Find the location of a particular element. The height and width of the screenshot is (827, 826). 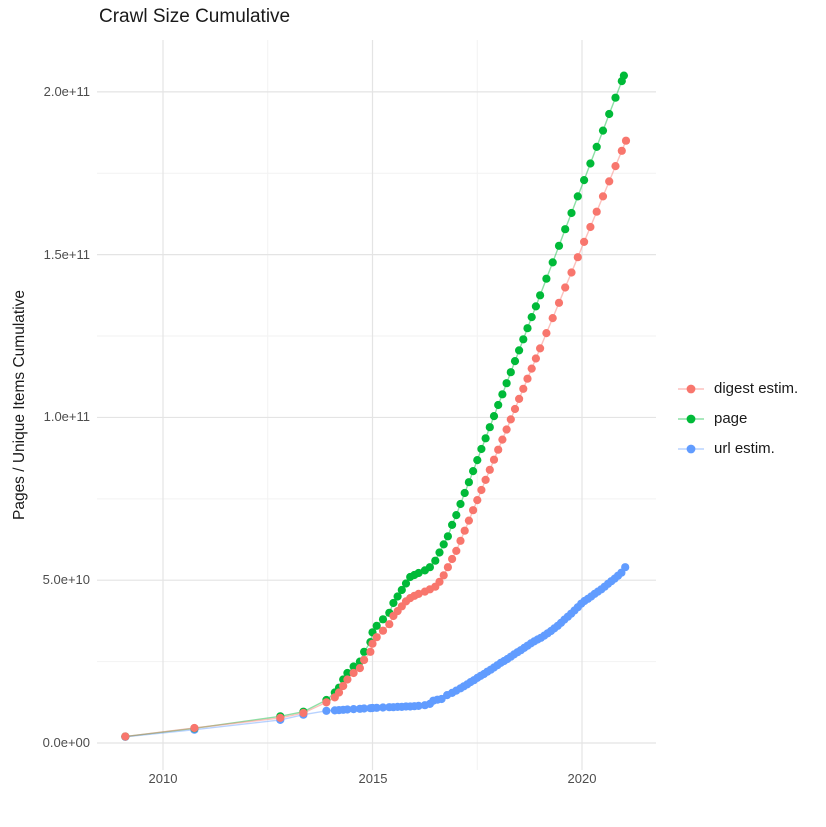

legend-item-url-estim: url estim. is located at coordinates (737, 448).